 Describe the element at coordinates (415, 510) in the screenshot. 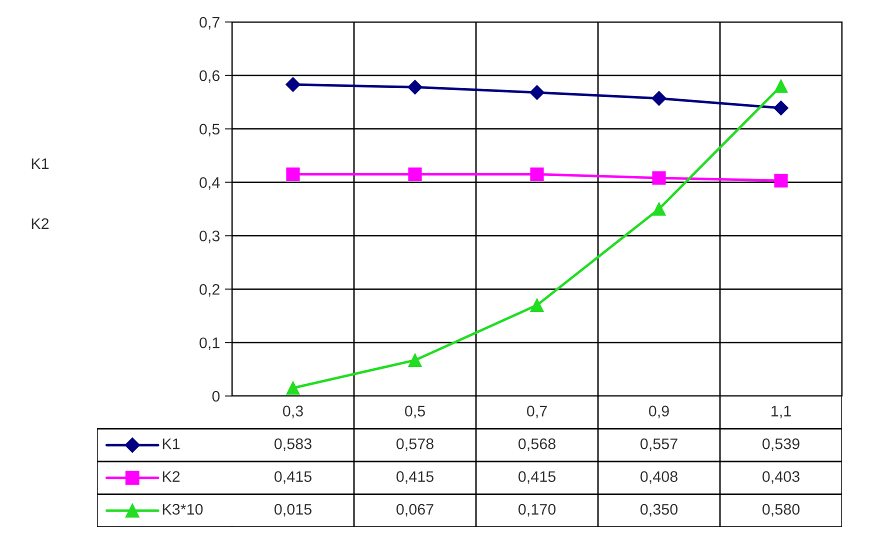

I see `data-label: 0,067` at that location.